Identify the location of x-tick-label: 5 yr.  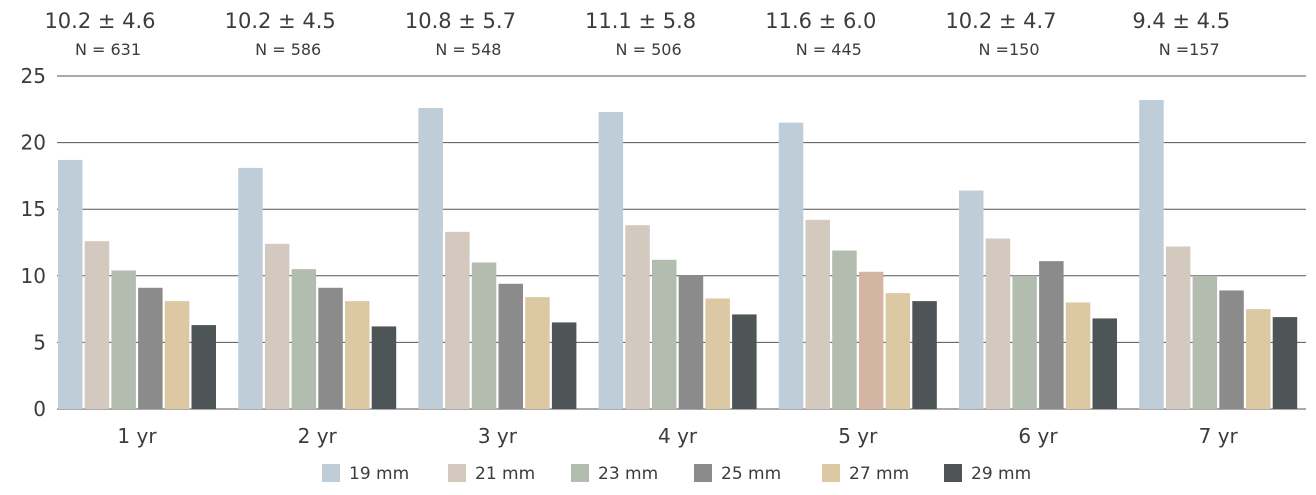
(858, 436).